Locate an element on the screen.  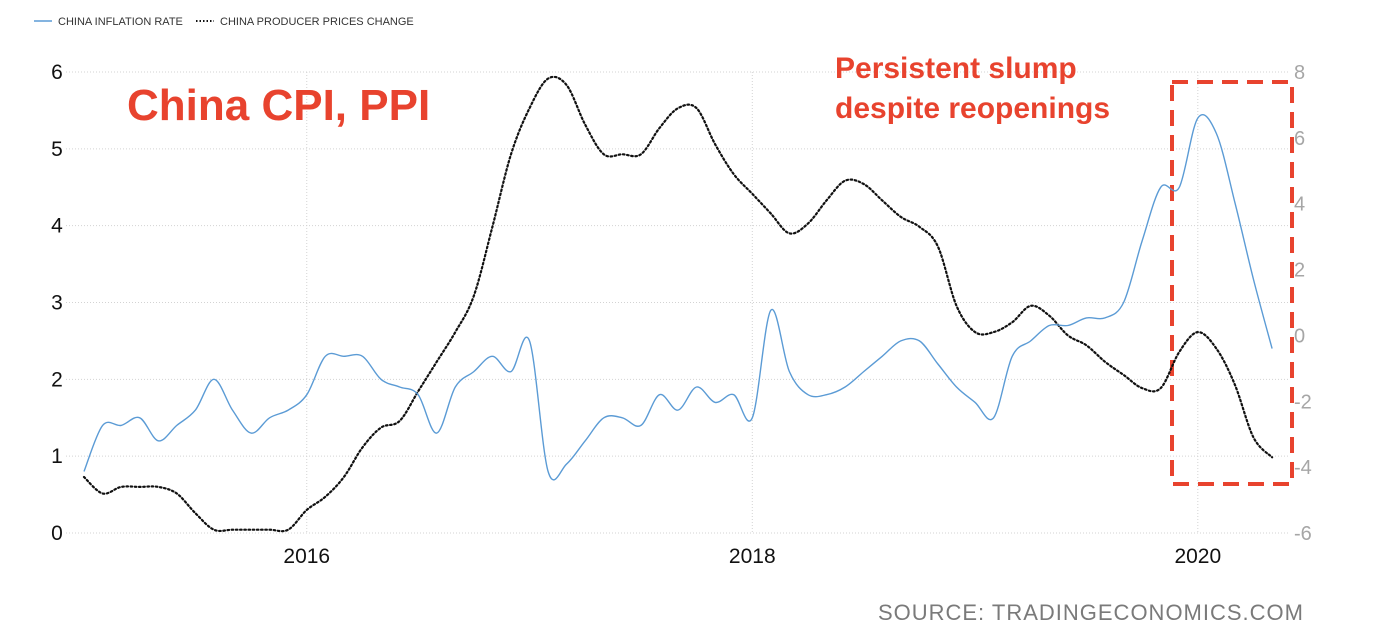
y-right-tick-label: 2 is located at coordinates (1299, 271).